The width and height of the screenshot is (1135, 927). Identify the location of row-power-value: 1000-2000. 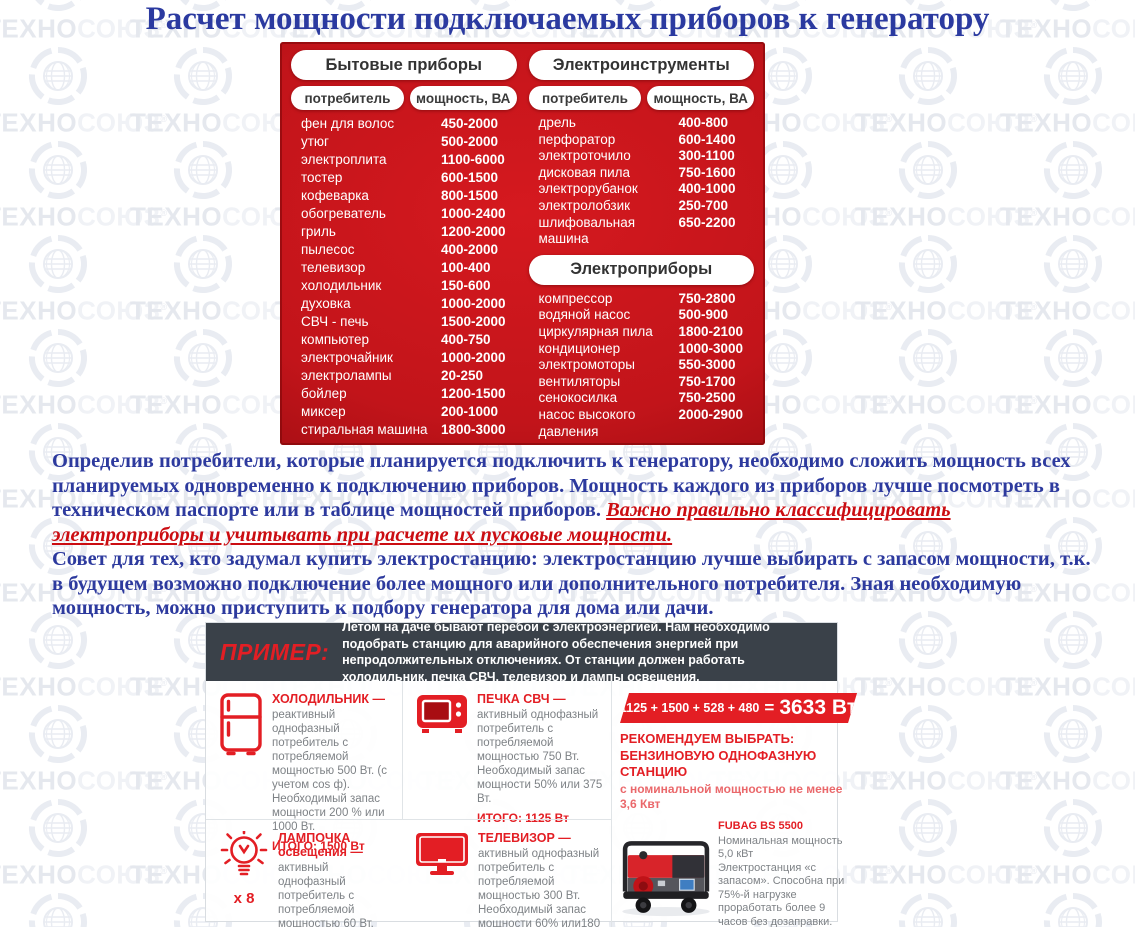
(473, 357).